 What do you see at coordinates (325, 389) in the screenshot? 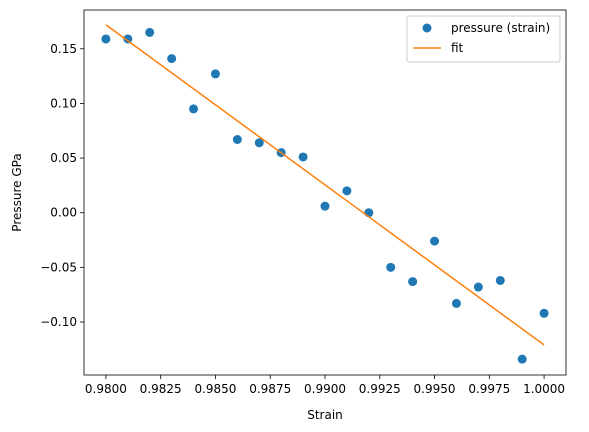
I see `x-tick-label: 0.9900` at bounding box center [325, 389].